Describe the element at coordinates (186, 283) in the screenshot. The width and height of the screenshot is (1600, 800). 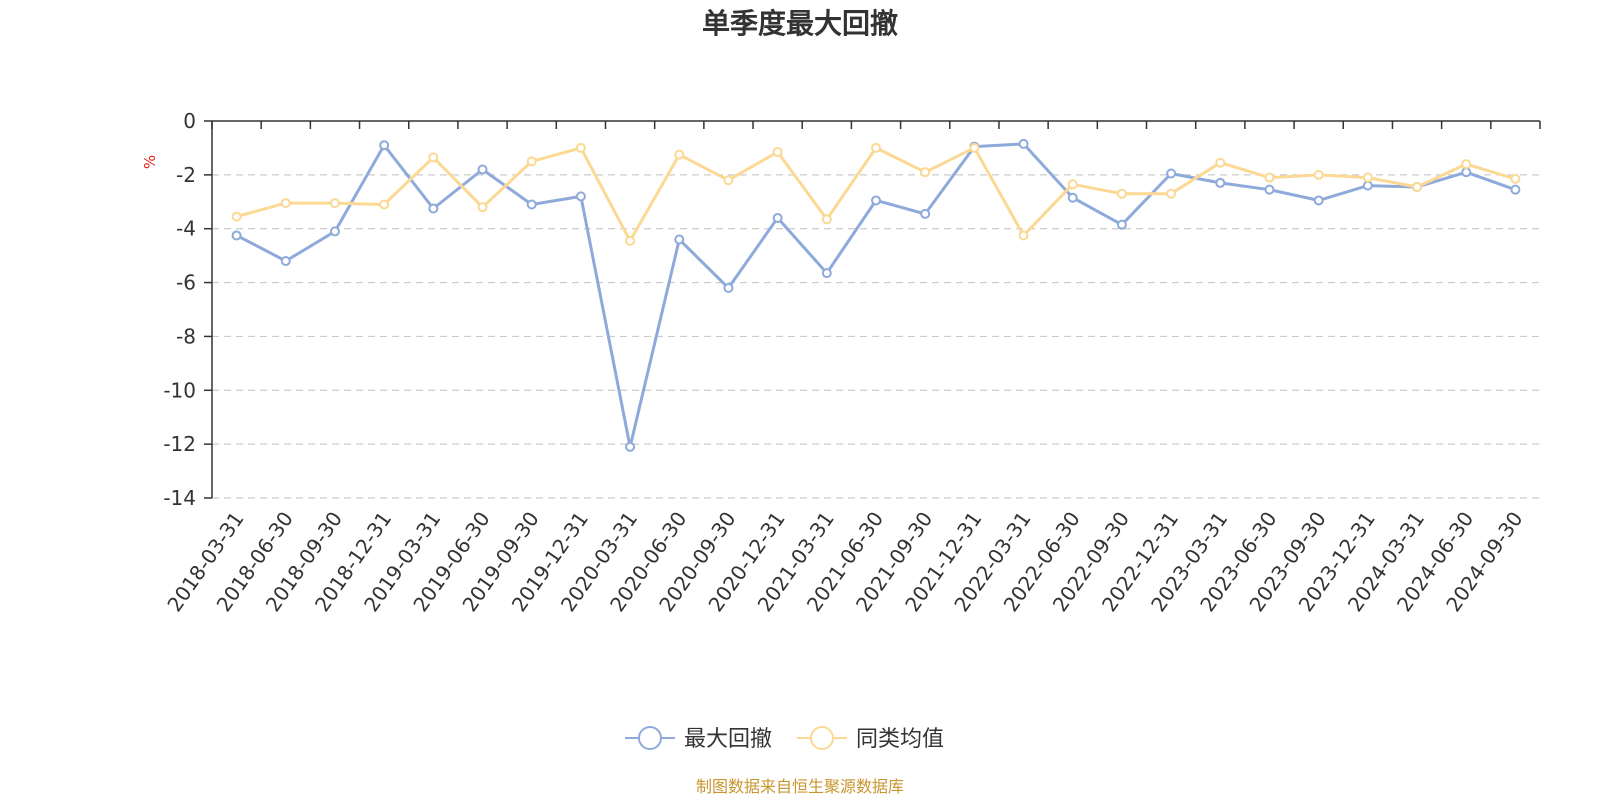
I see `y-tick-label: -6` at that location.